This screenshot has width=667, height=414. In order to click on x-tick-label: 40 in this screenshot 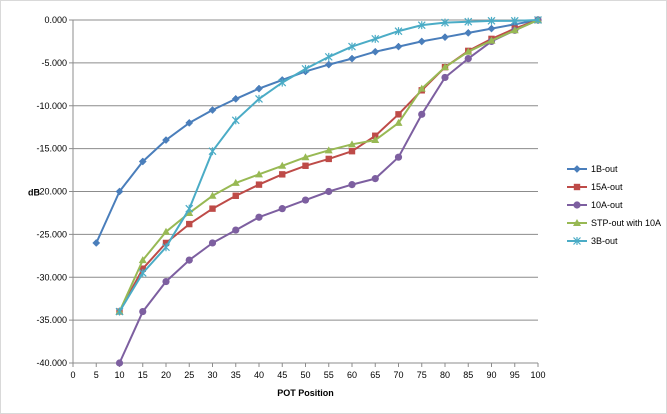, I will do `click(259, 375)`.